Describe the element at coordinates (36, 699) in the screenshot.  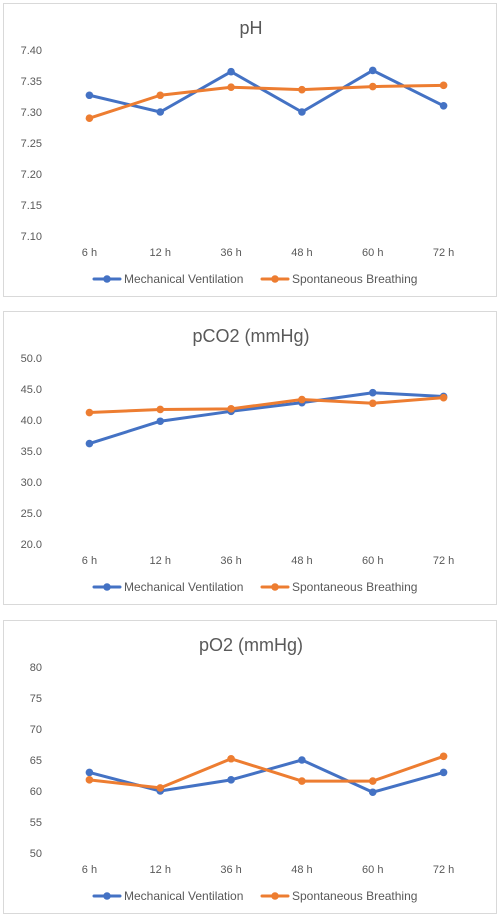
I see `y-tick-label: 75` at that location.